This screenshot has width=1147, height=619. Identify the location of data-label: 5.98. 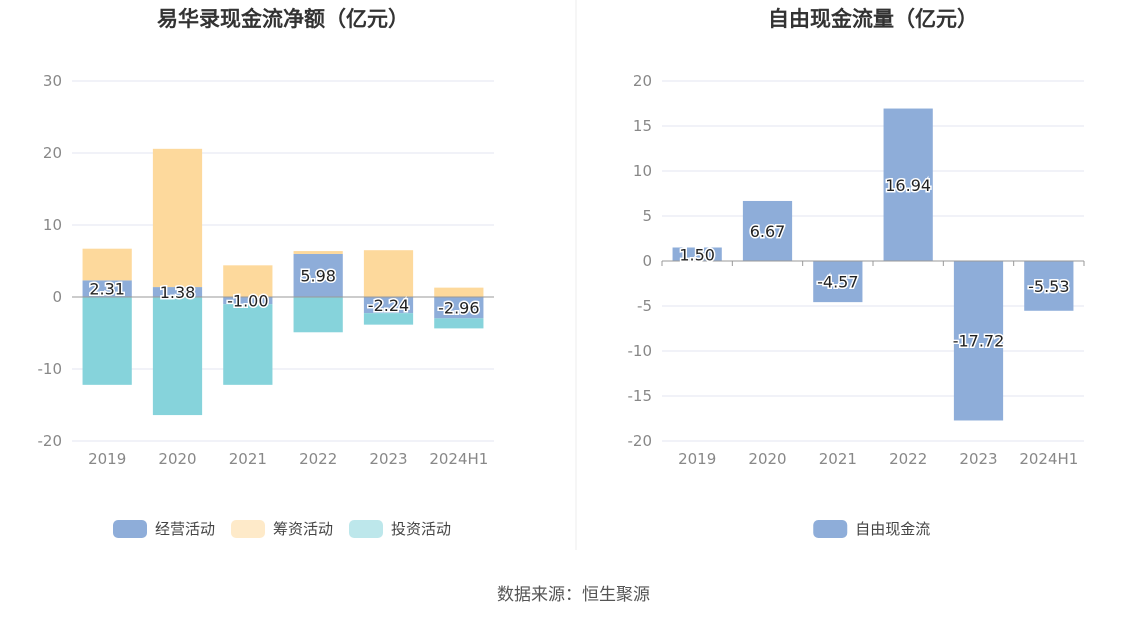
(318, 275).